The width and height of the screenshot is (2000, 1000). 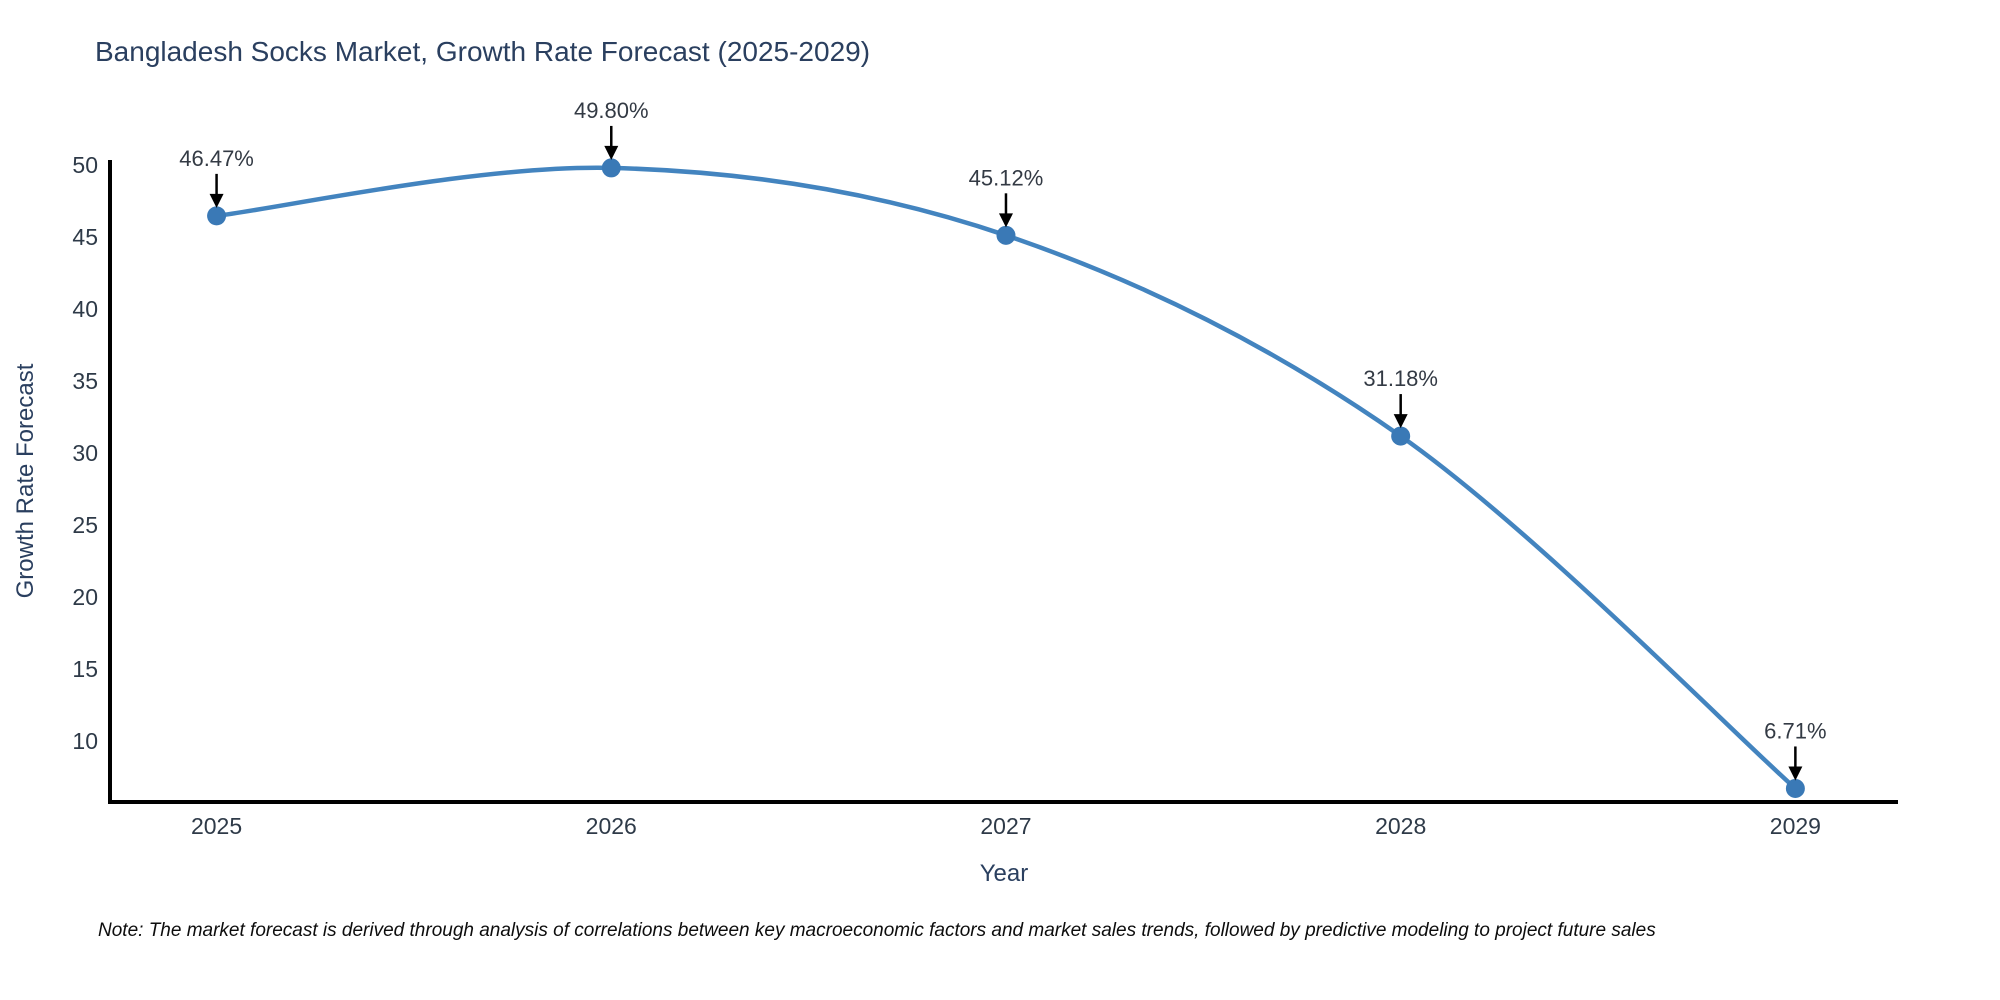 What do you see at coordinates (1006, 177) in the screenshot?
I see `point-value-label: 45.12%` at bounding box center [1006, 177].